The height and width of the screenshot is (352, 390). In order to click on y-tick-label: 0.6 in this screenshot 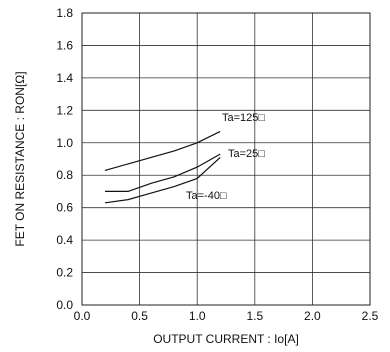, I will do `click(64, 208)`.